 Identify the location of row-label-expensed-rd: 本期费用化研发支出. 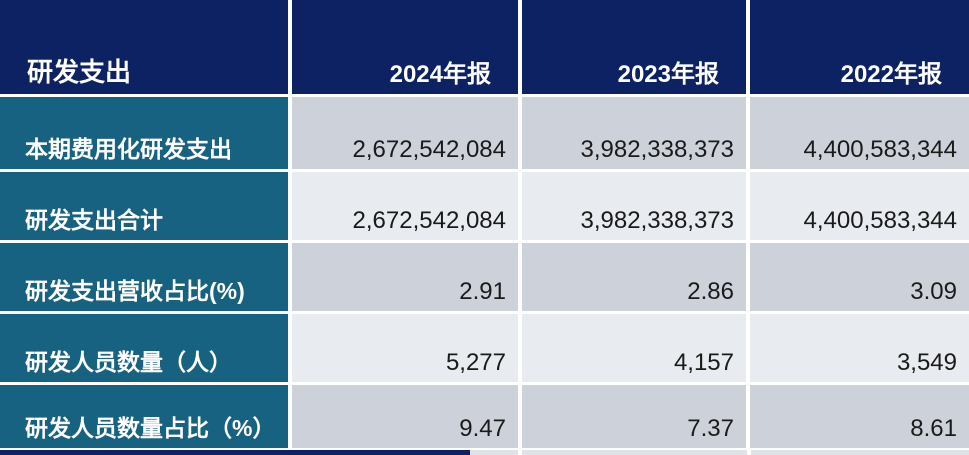
(144, 133).